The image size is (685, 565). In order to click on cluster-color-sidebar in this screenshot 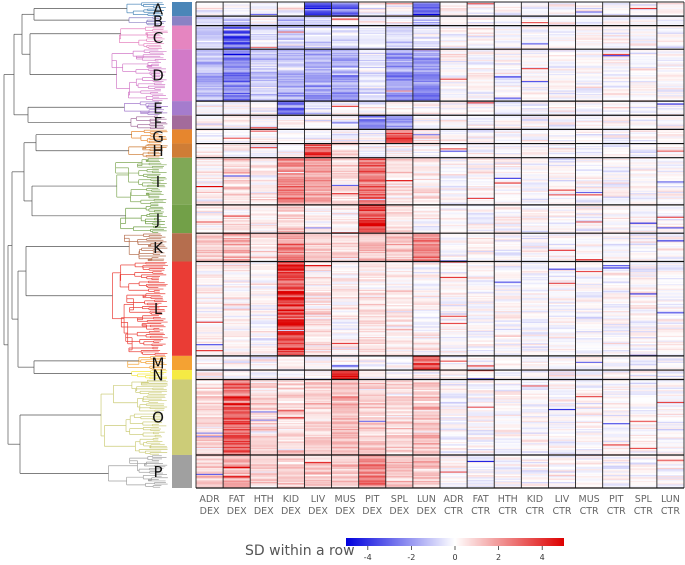, I will do `click(182, 245)`.